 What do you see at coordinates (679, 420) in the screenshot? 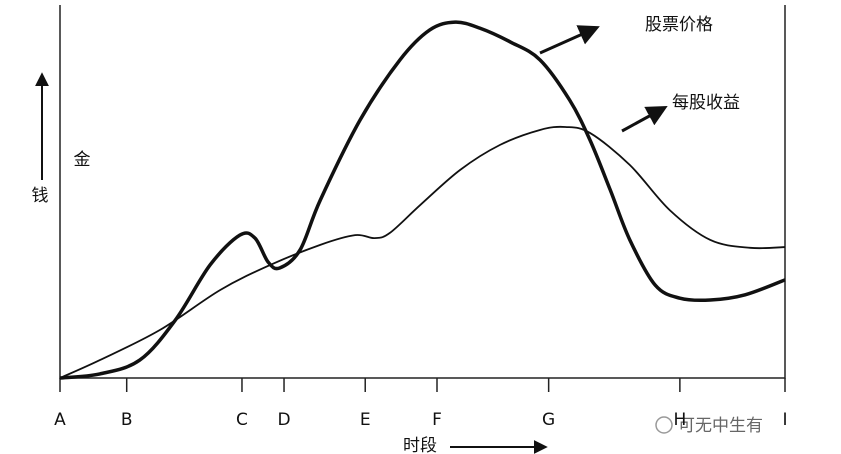
I see `x-tick-label: H` at bounding box center [679, 420].